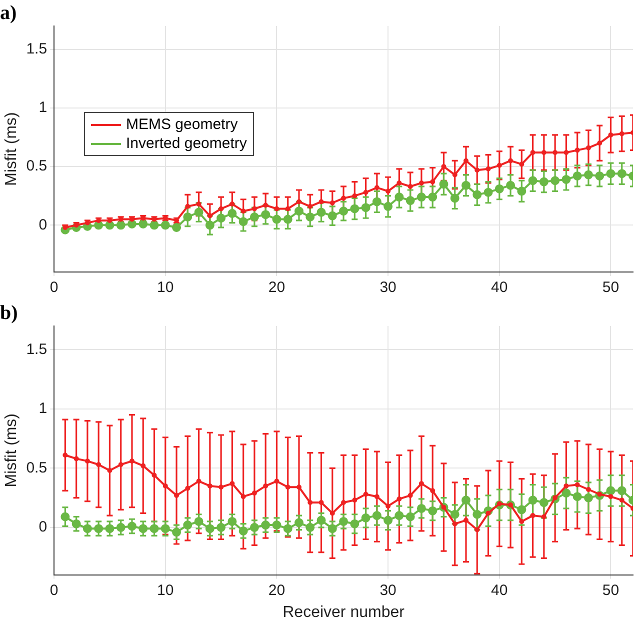  I want to click on x-axis-title: Receiver number, so click(344, 612).